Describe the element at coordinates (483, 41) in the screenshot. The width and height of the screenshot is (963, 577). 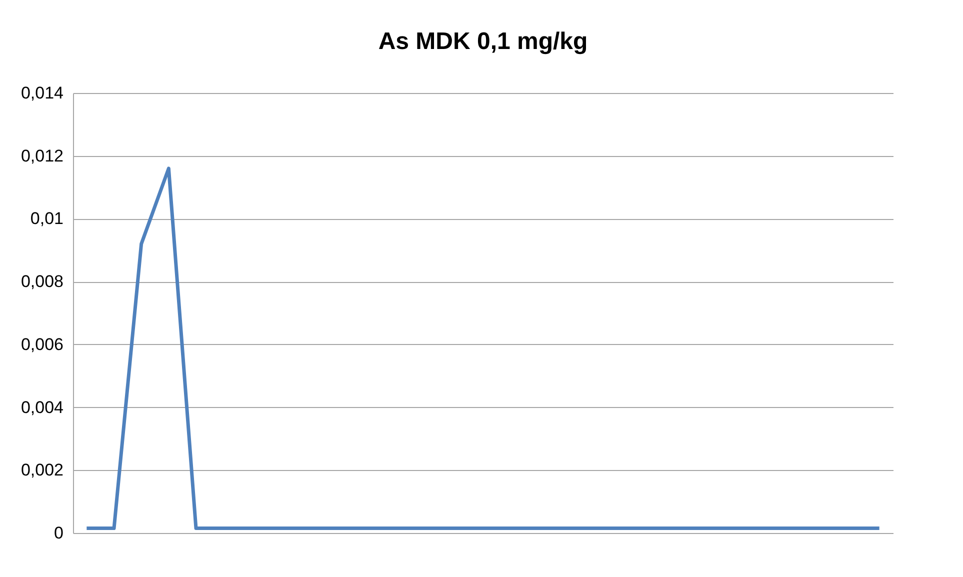
I see `chart-title: As MDK 0,1 mg/kg` at that location.